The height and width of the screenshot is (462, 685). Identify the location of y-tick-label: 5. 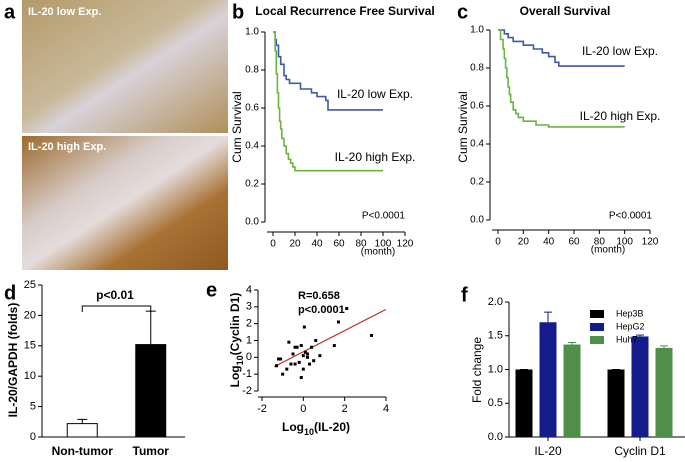
(33, 407).